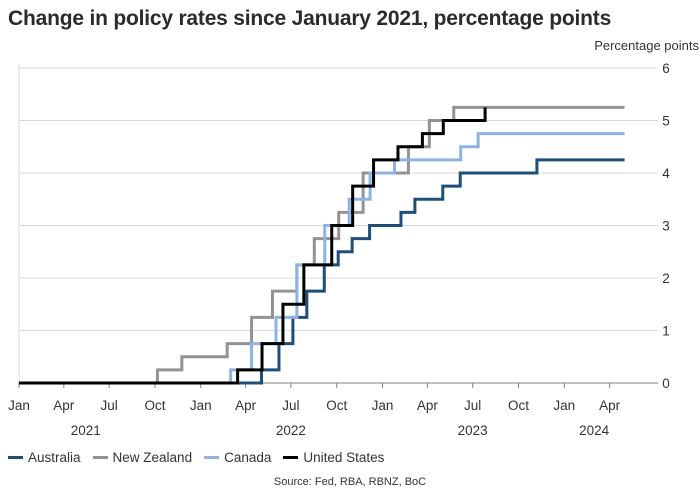 This screenshot has width=700, height=500. I want to click on x-year-label: 2023, so click(473, 430).